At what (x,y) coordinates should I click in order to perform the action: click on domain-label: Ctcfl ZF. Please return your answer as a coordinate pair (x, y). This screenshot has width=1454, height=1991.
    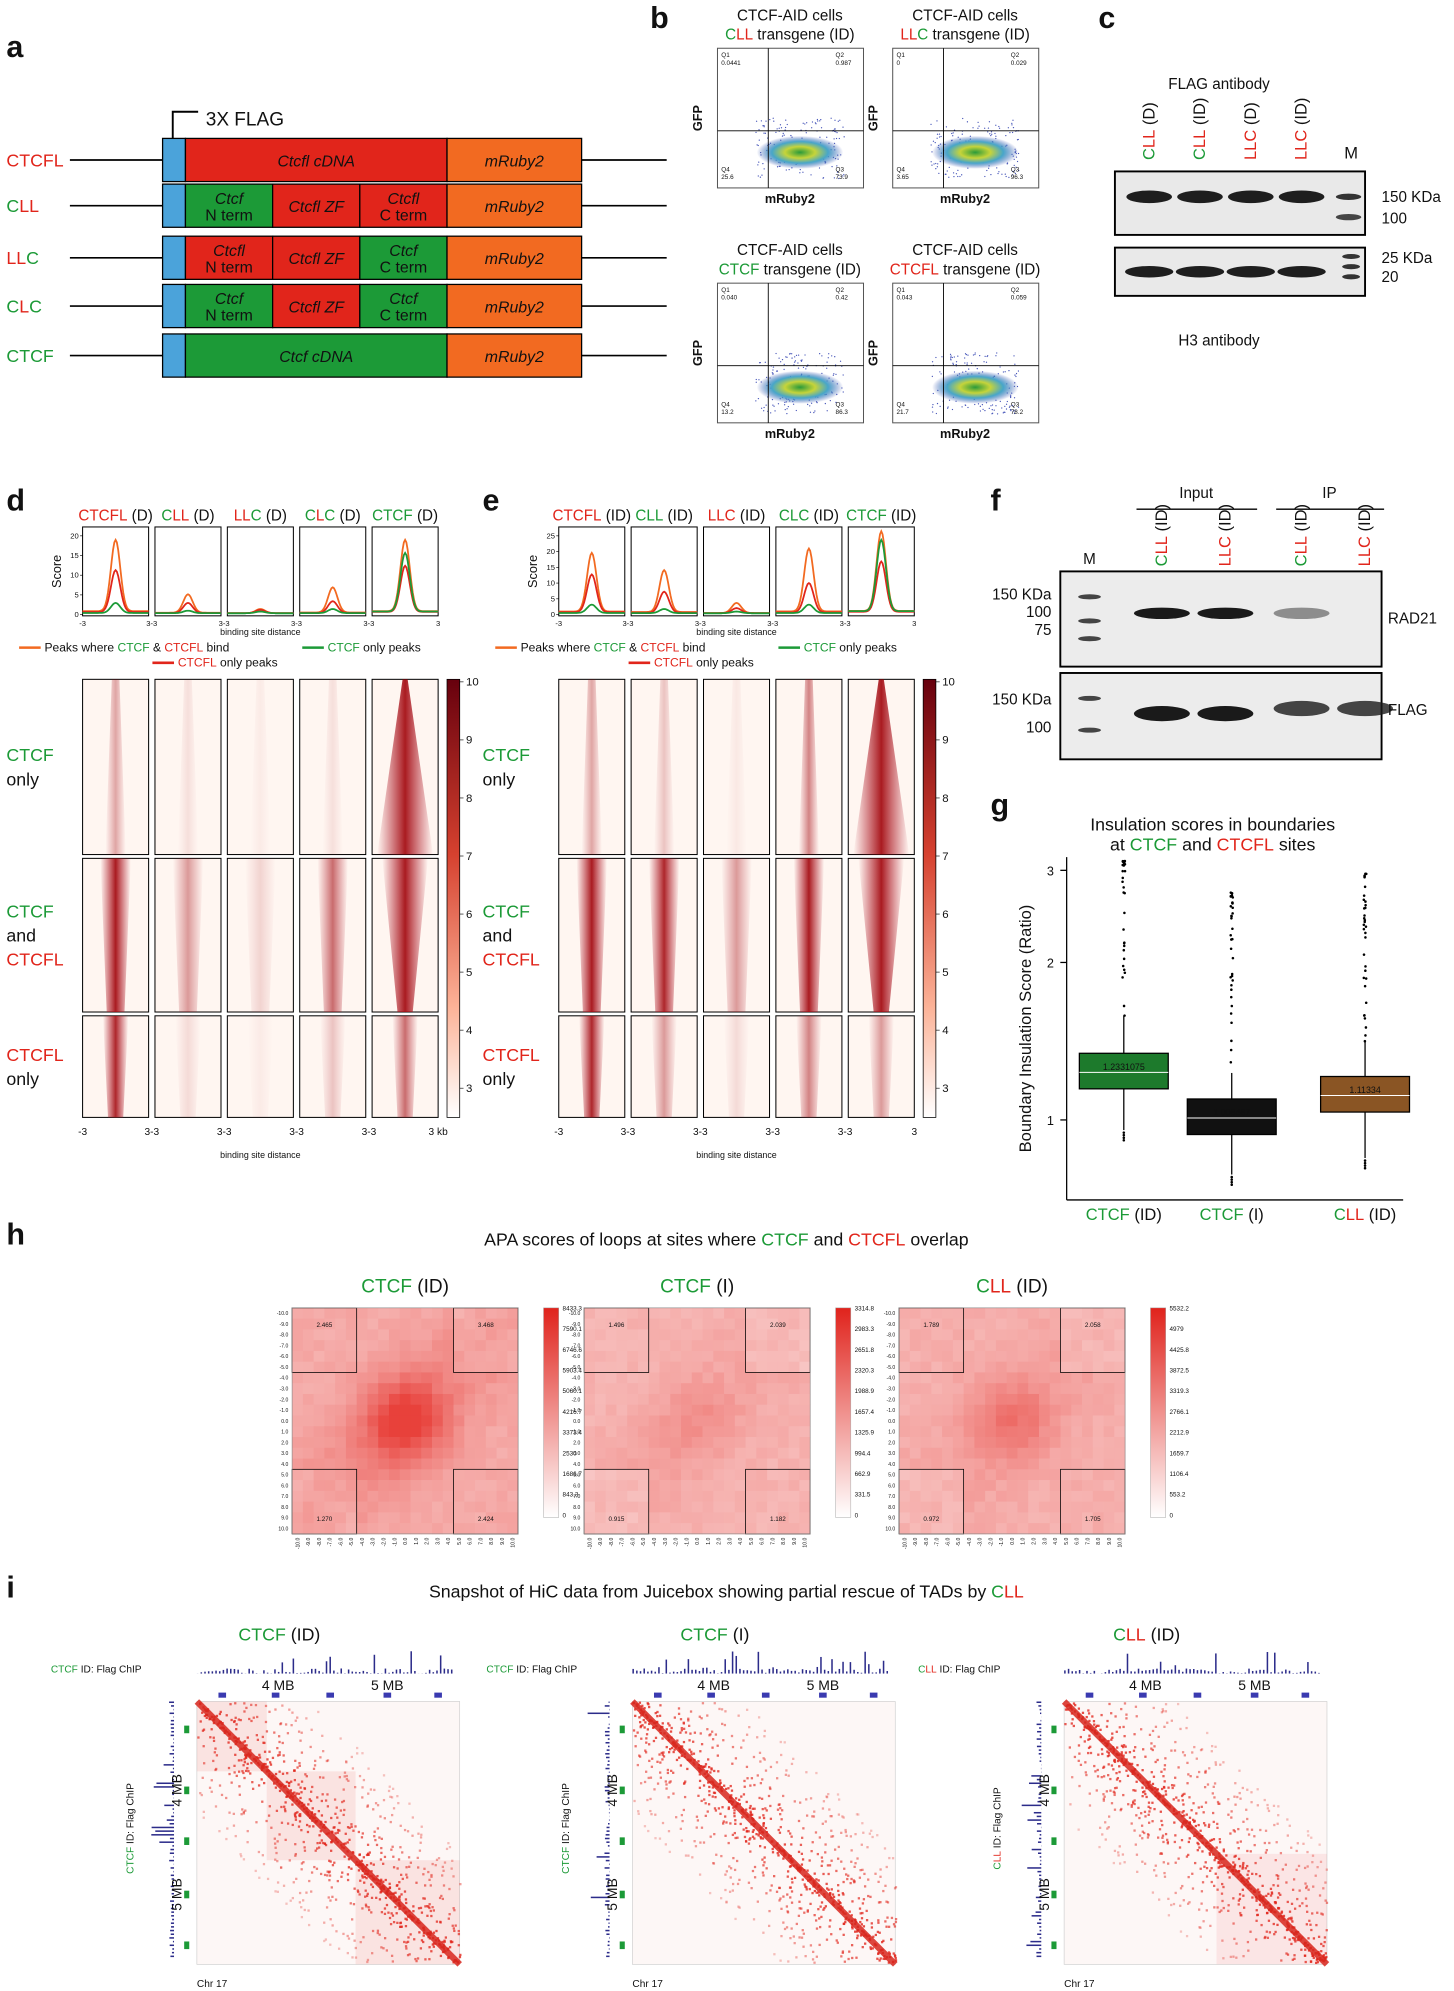
    Looking at the image, I should click on (316, 207).